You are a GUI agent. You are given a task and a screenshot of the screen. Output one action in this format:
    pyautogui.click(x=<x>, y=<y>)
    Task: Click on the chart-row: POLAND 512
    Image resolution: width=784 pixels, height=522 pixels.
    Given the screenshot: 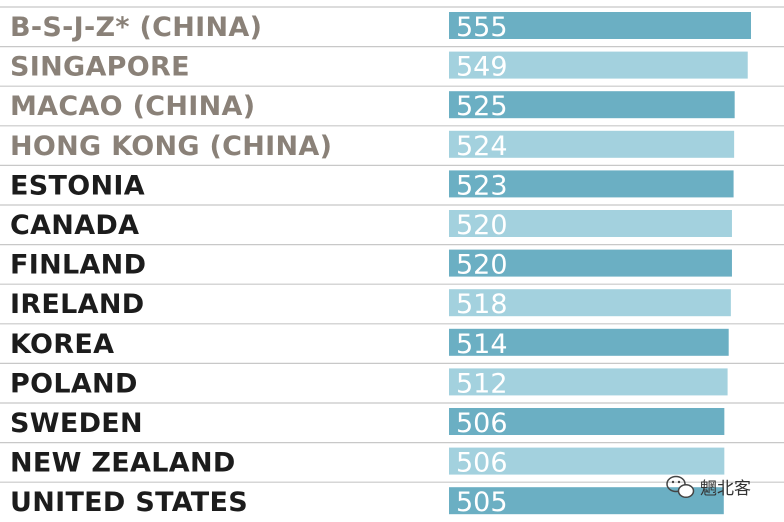 What is the action you would take?
    pyautogui.click(x=392, y=380)
    